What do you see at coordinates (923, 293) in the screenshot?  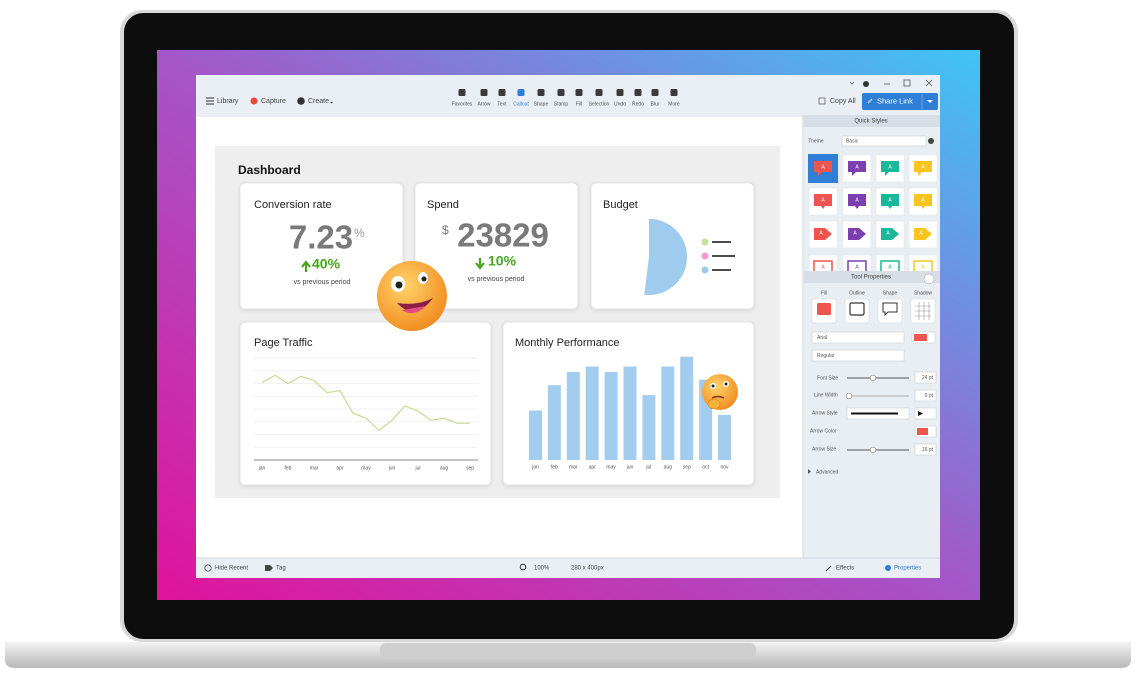 I see `tab-label: Shadow` at bounding box center [923, 293].